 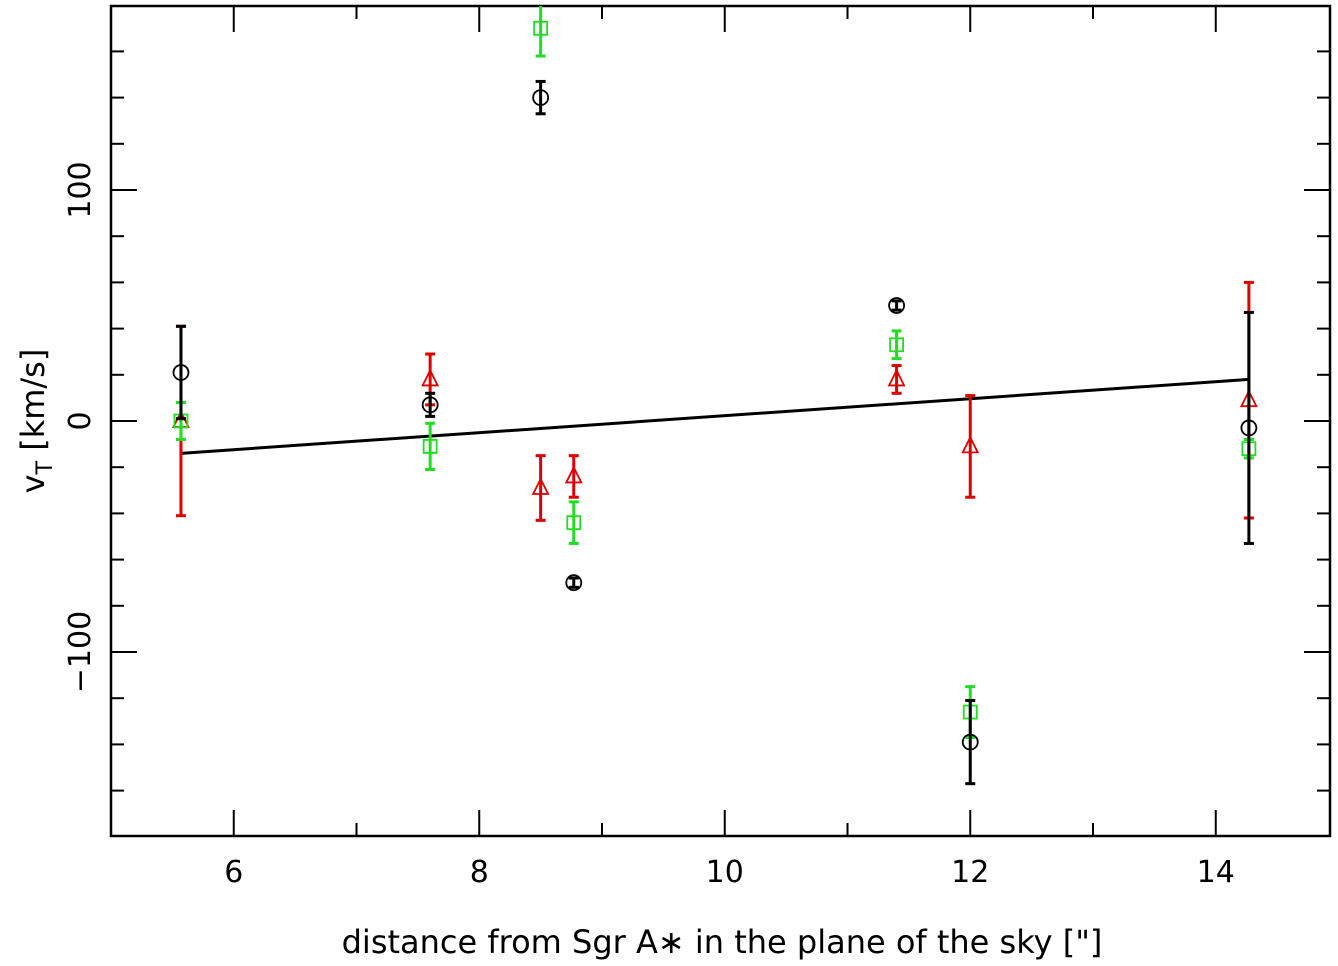 I want to click on x-tick-label: 8, so click(x=479, y=872).